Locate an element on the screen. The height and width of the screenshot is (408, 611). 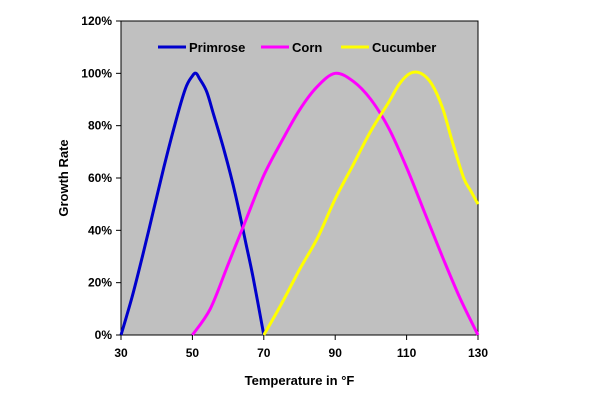
x-tick-label: 30 is located at coordinates (121, 353).